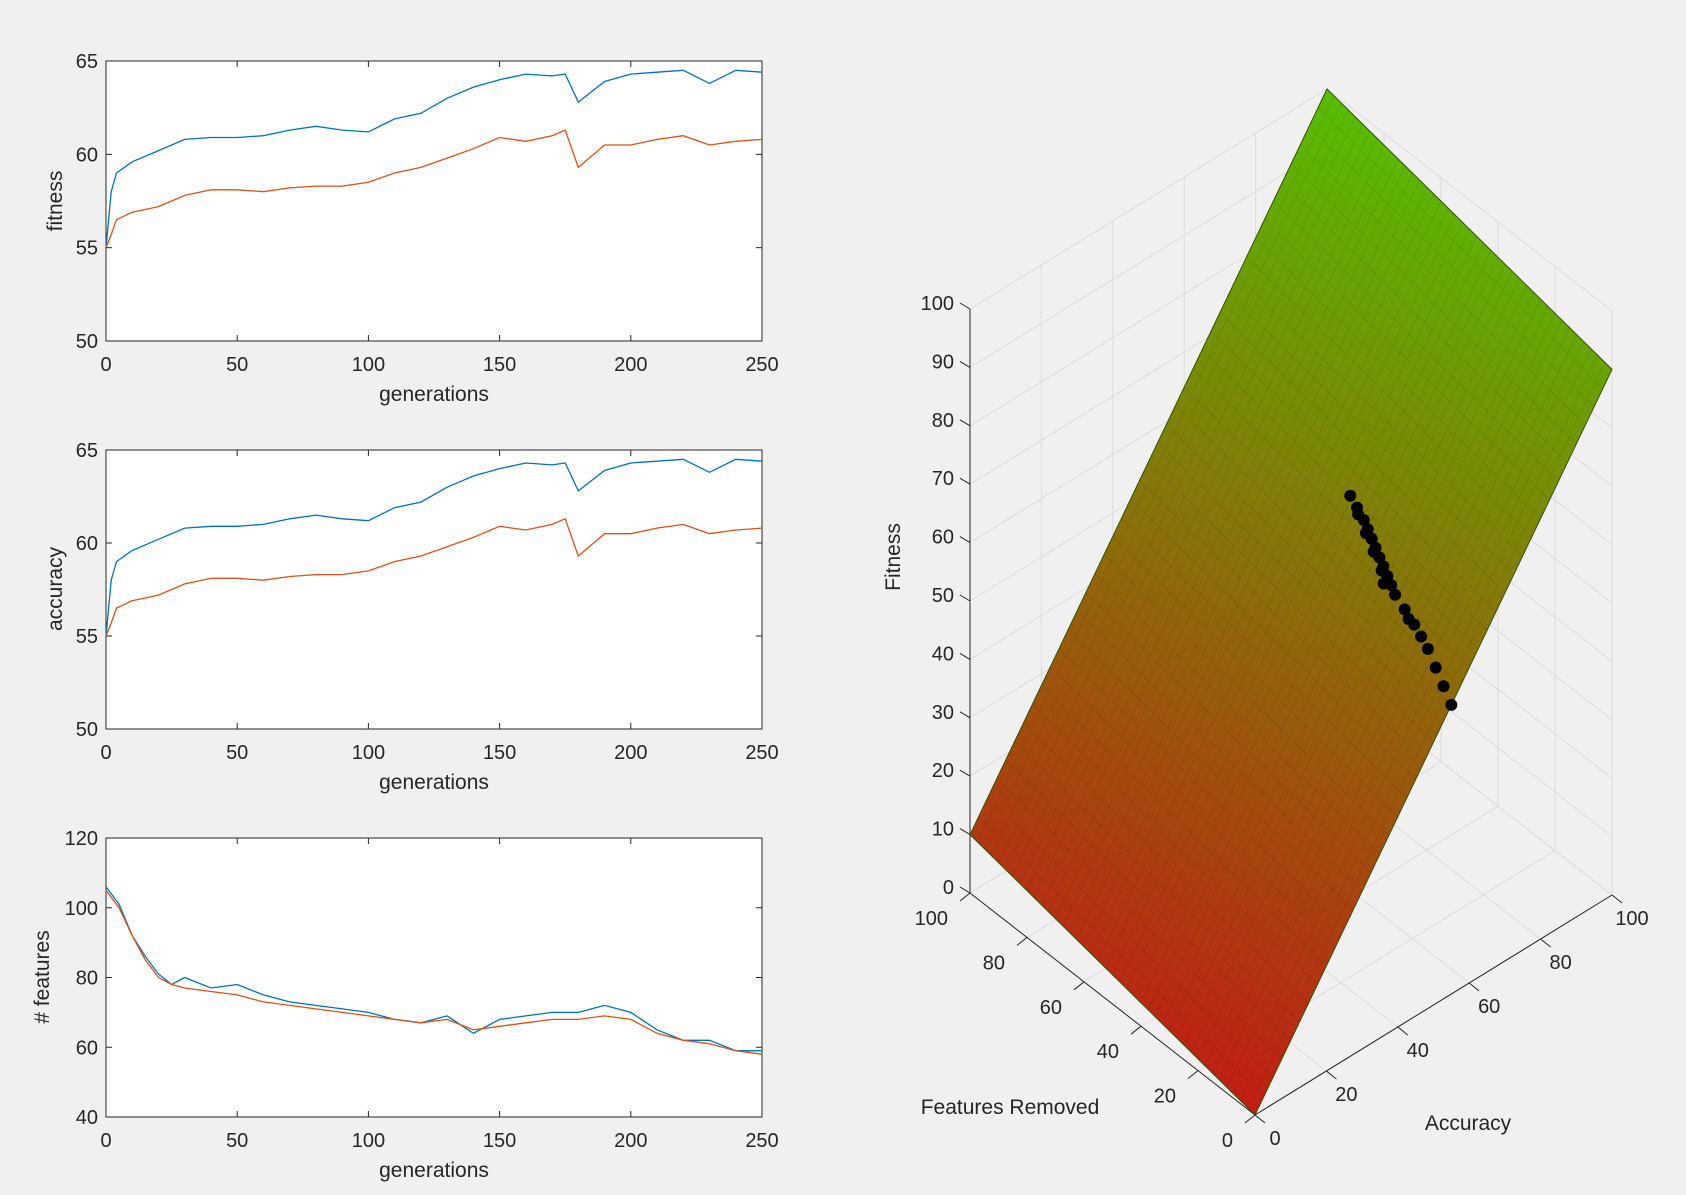  I want to click on surface-ztick-label: 70, so click(943, 479).